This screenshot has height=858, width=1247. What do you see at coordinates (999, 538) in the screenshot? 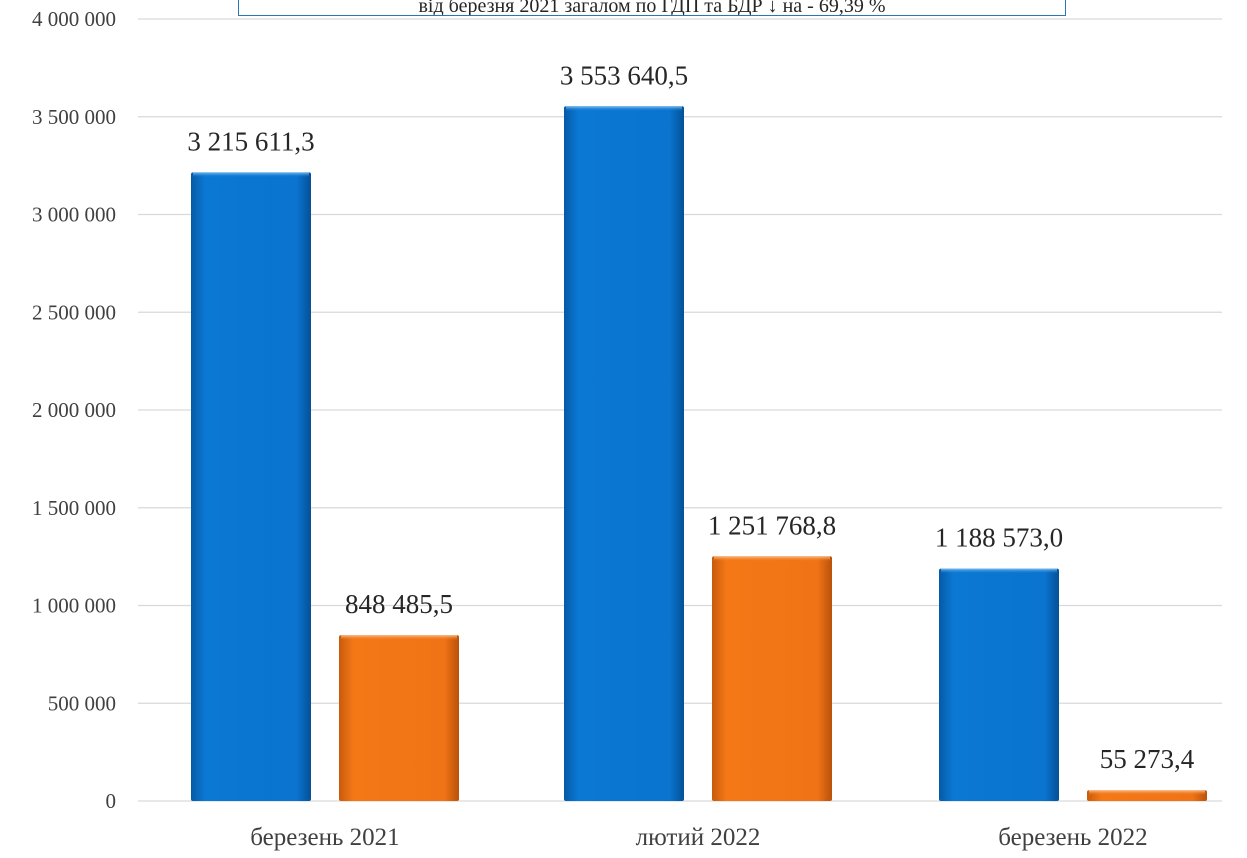
I see `data-label: 1 188 573,0` at bounding box center [999, 538].